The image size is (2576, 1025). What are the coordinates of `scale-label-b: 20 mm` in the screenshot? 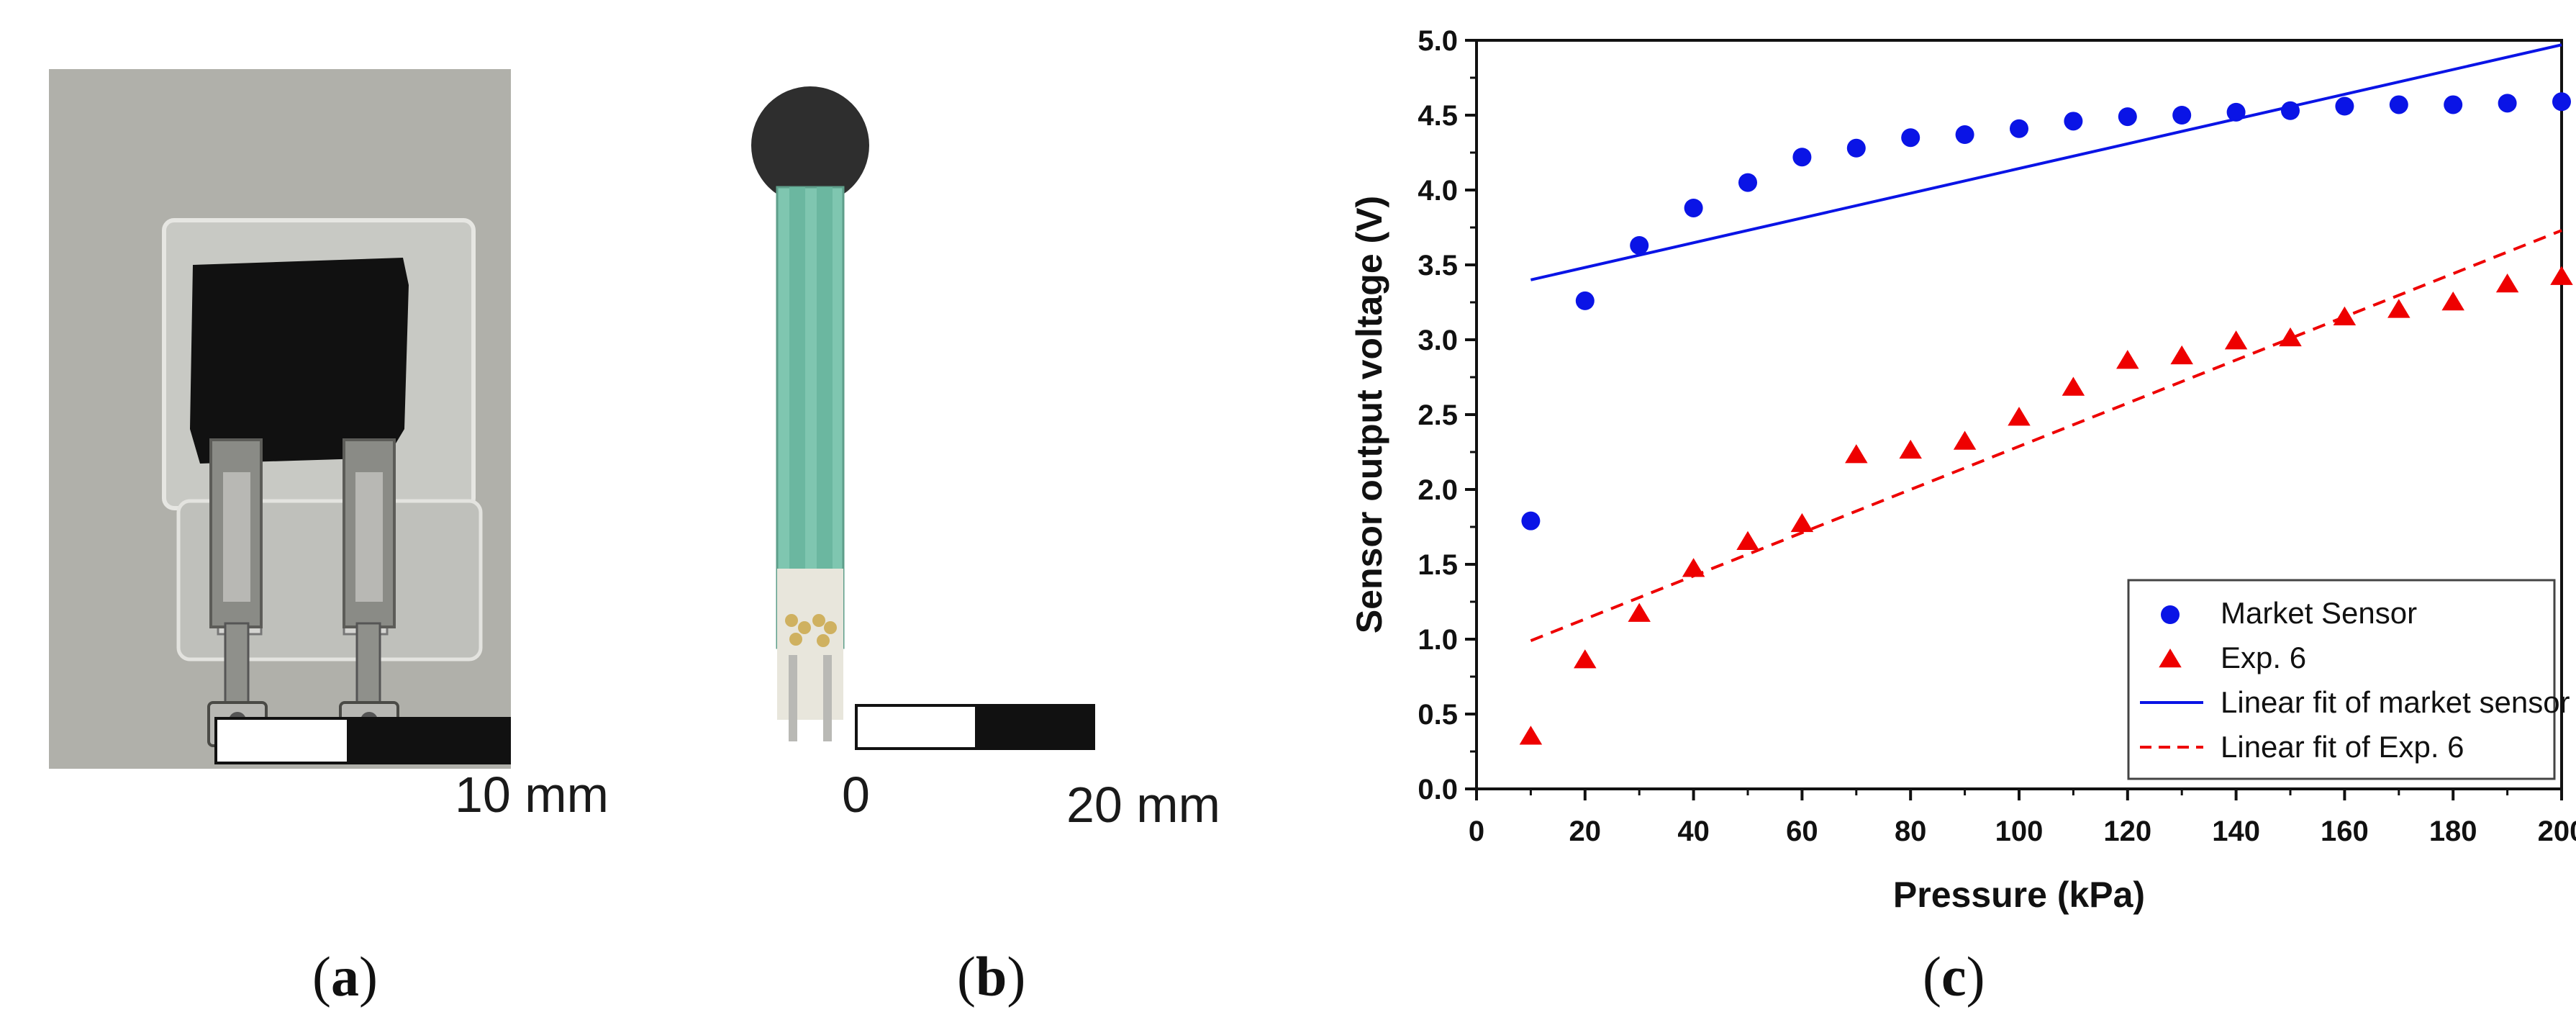 It's located at (1143, 805).